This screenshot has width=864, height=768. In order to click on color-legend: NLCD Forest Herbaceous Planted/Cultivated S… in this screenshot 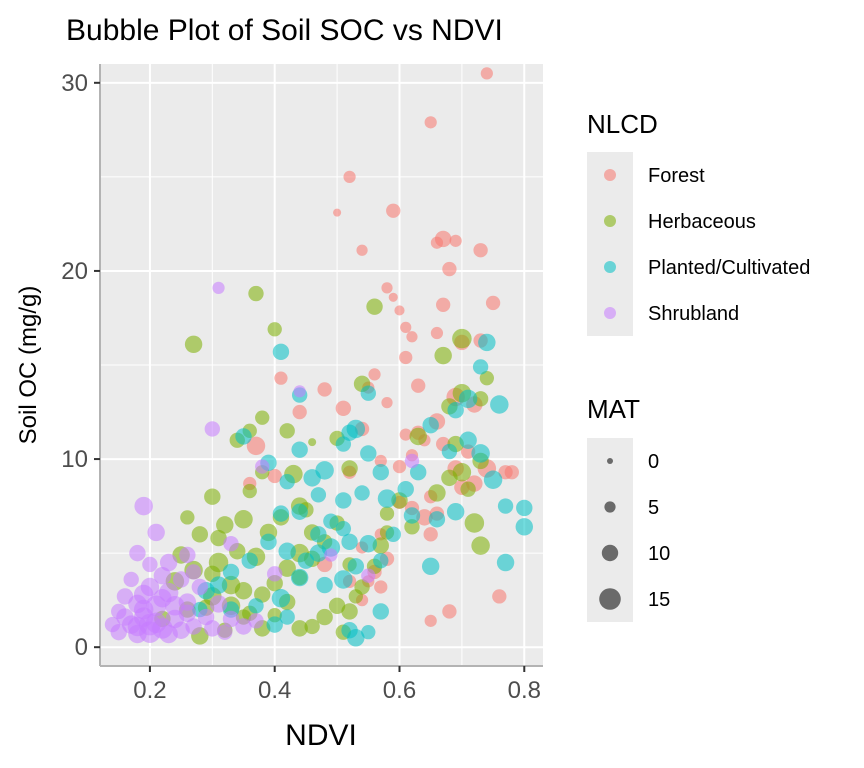, I will do `click(698, 222)`.